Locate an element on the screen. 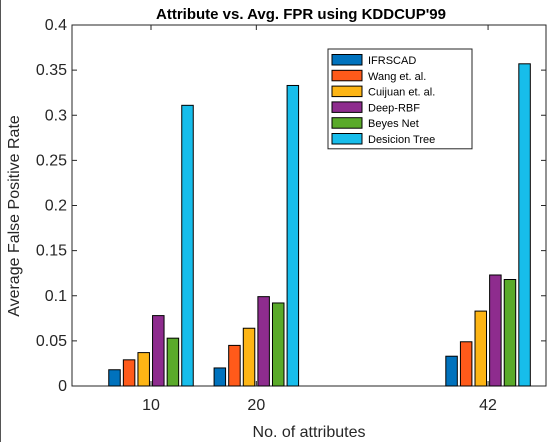 Image resolution: width=550 pixels, height=442 pixels. y-tick-label: 0 is located at coordinates (62, 386).